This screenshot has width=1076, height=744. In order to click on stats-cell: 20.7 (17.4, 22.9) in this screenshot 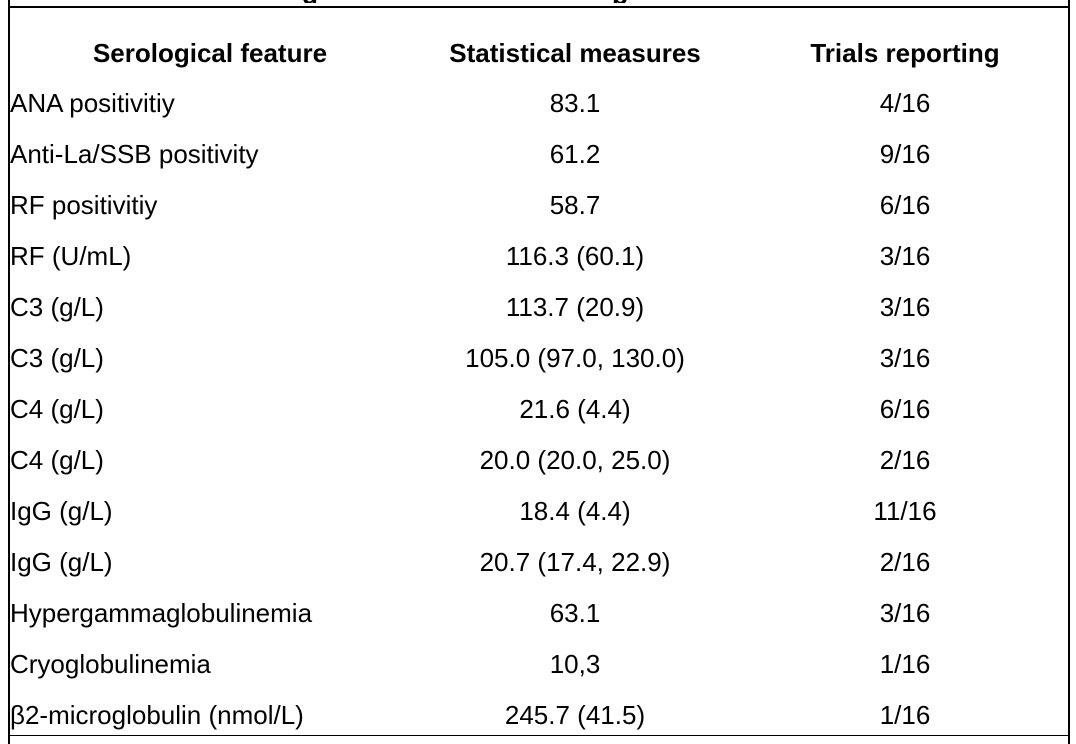, I will do `click(575, 562)`.